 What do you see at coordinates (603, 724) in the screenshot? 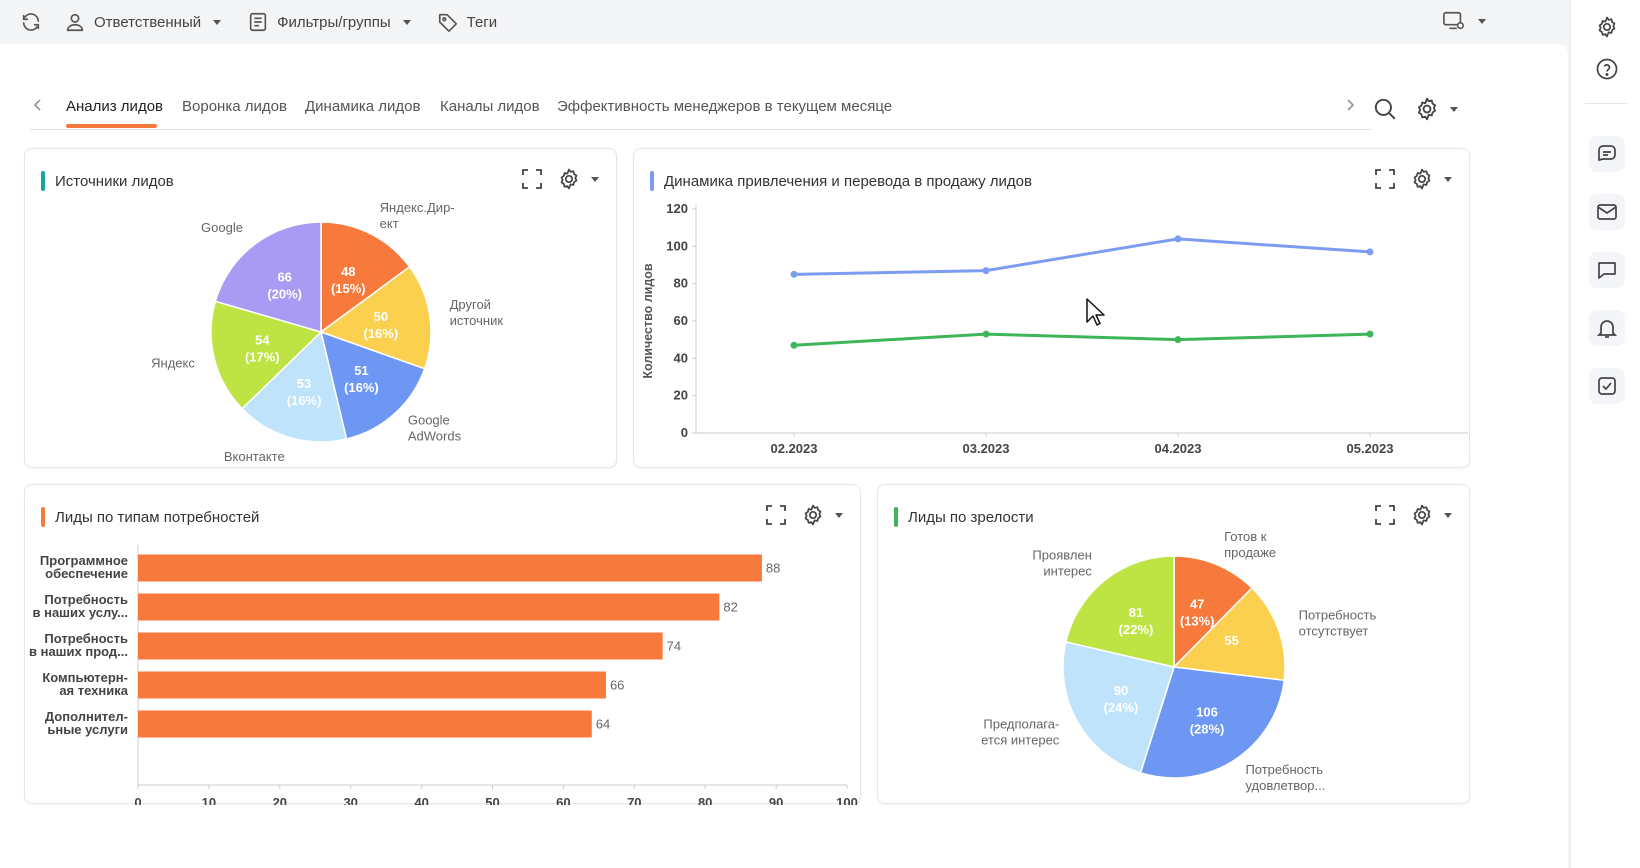
I see `bar-value-label: 64` at bounding box center [603, 724].